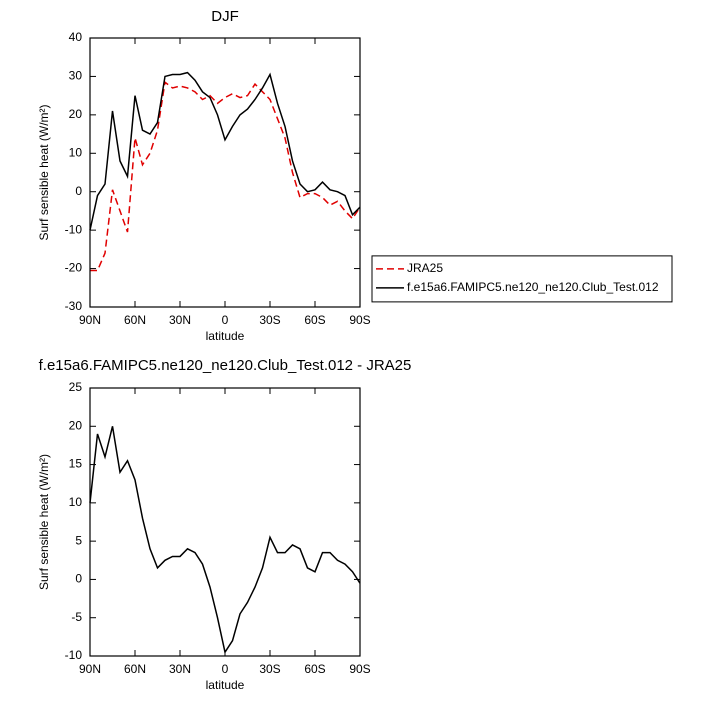  Describe the element at coordinates (74, 306) in the screenshot. I see `y-tick-label: -30` at that location.